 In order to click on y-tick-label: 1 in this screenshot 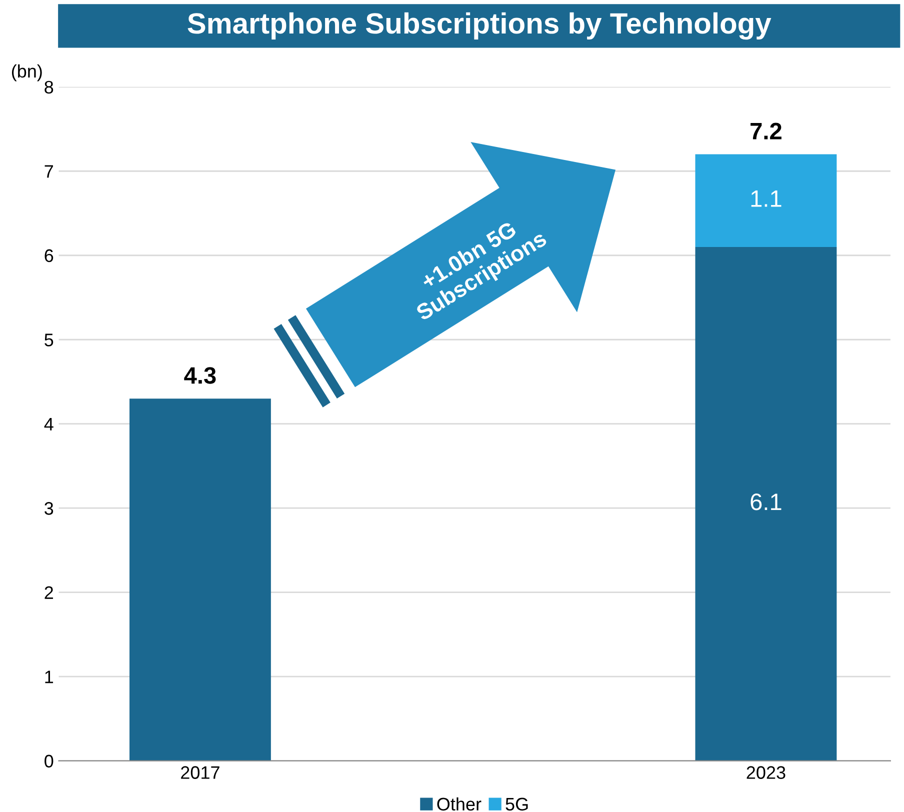, I will do `click(49, 677)`.